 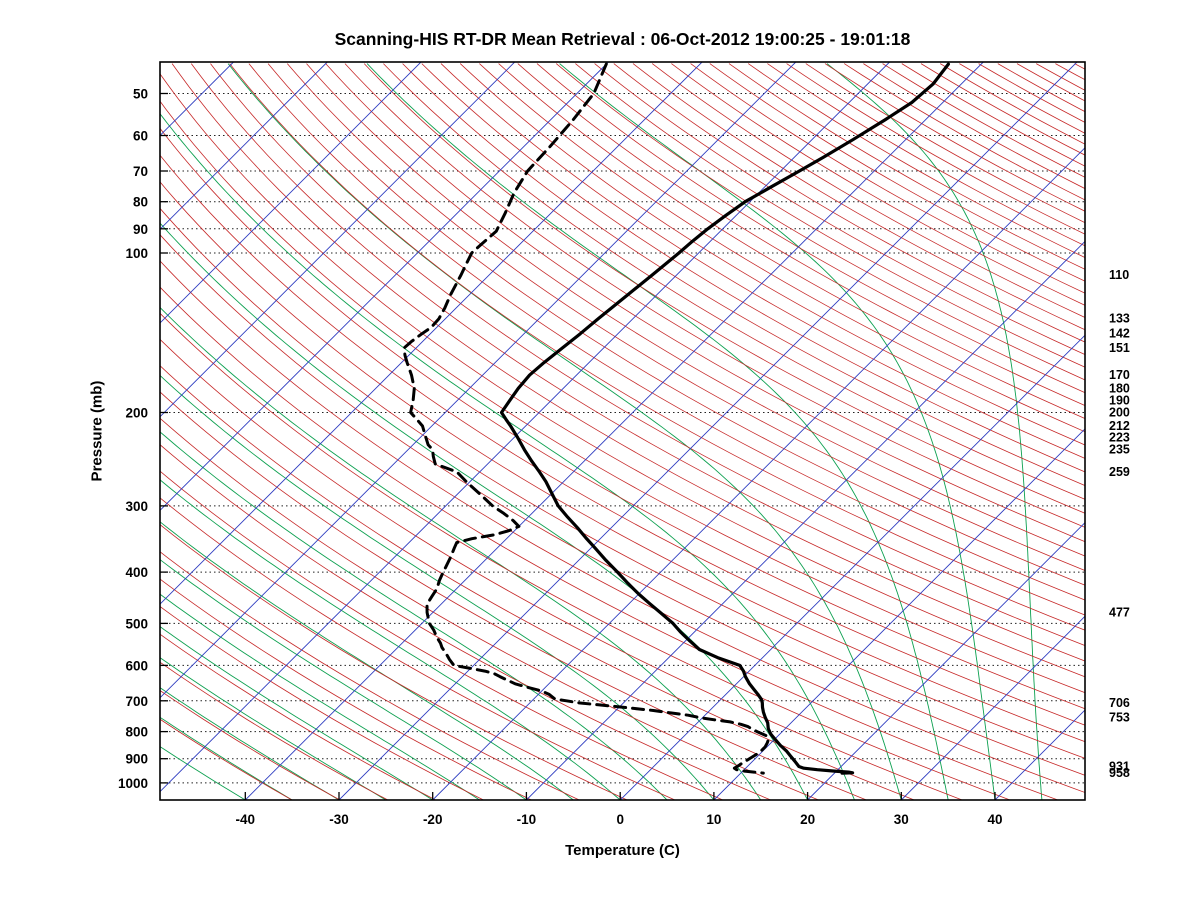 I want to click on right-level-label: 142, so click(x=1119, y=334).